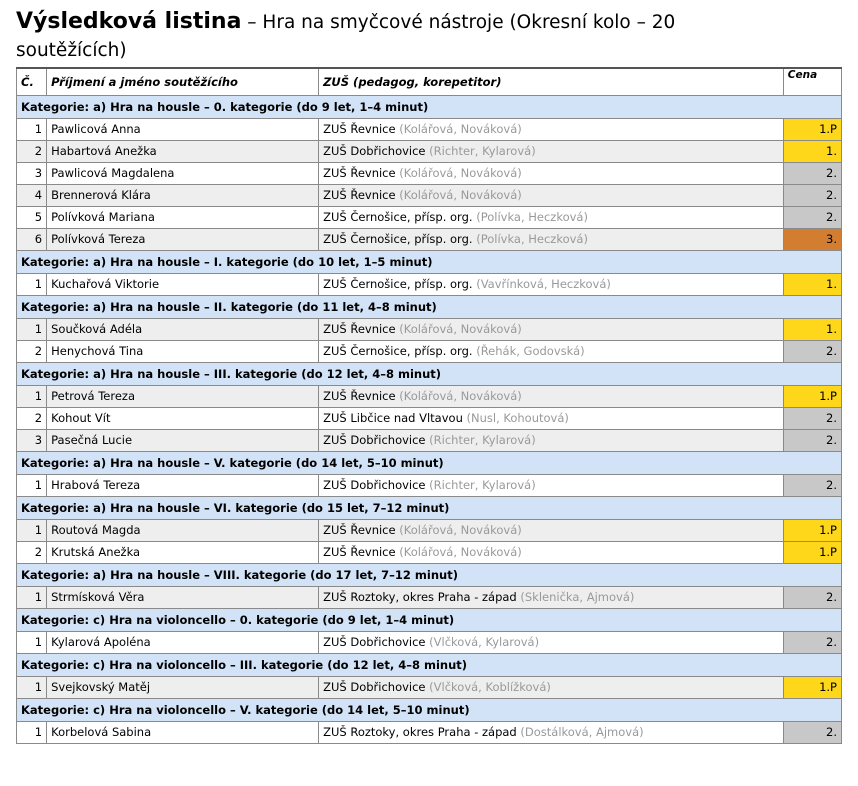 The height and width of the screenshot is (786, 858). Describe the element at coordinates (183, 687) in the screenshot. I see `contestant-name: Svejkovský Matěj` at that location.